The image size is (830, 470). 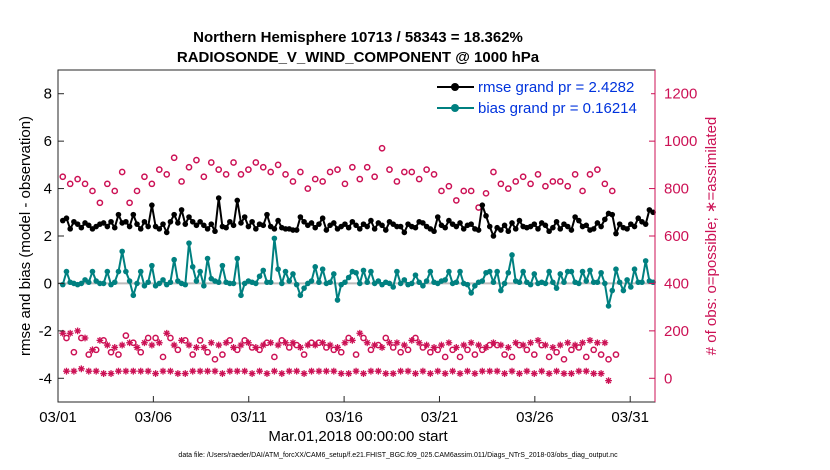 What do you see at coordinates (676, 236) in the screenshot?
I see `right-tick-label: 600` at bounding box center [676, 236].